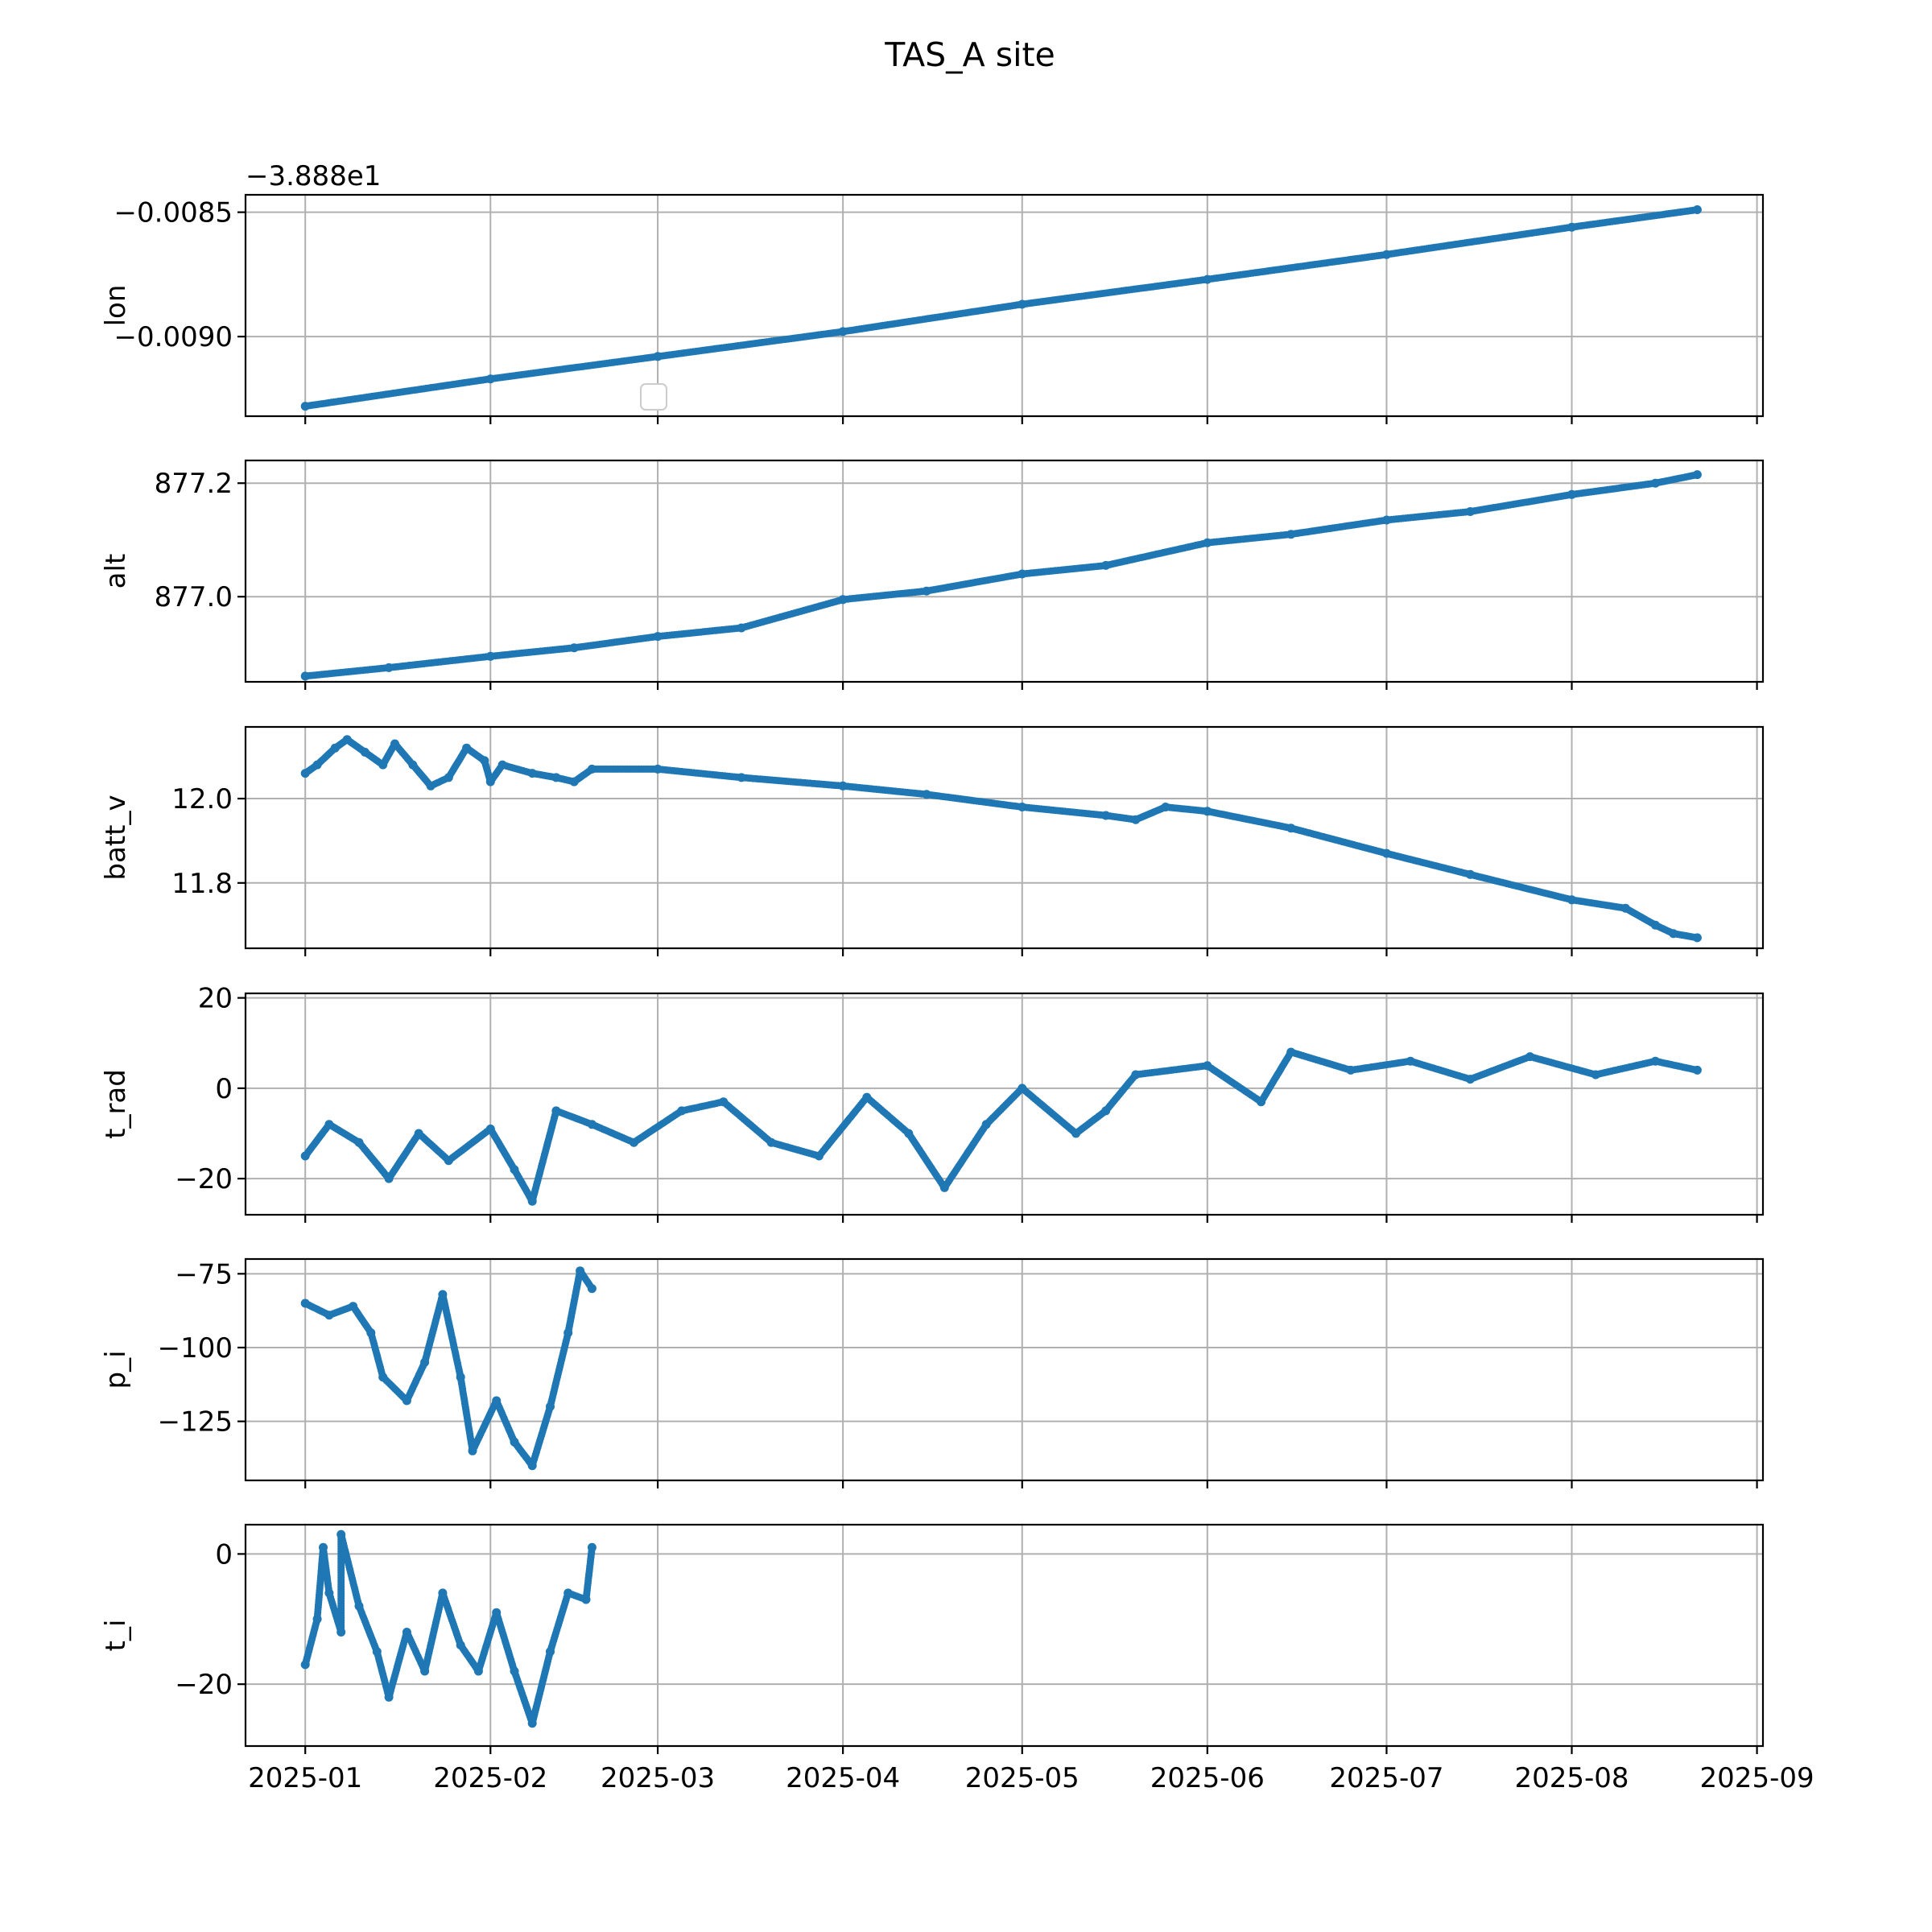 The width and height of the screenshot is (1932, 1932). What do you see at coordinates (932, 1638) in the screenshot?
I see `panel-t_i: 0 −20 t_i` at bounding box center [932, 1638].